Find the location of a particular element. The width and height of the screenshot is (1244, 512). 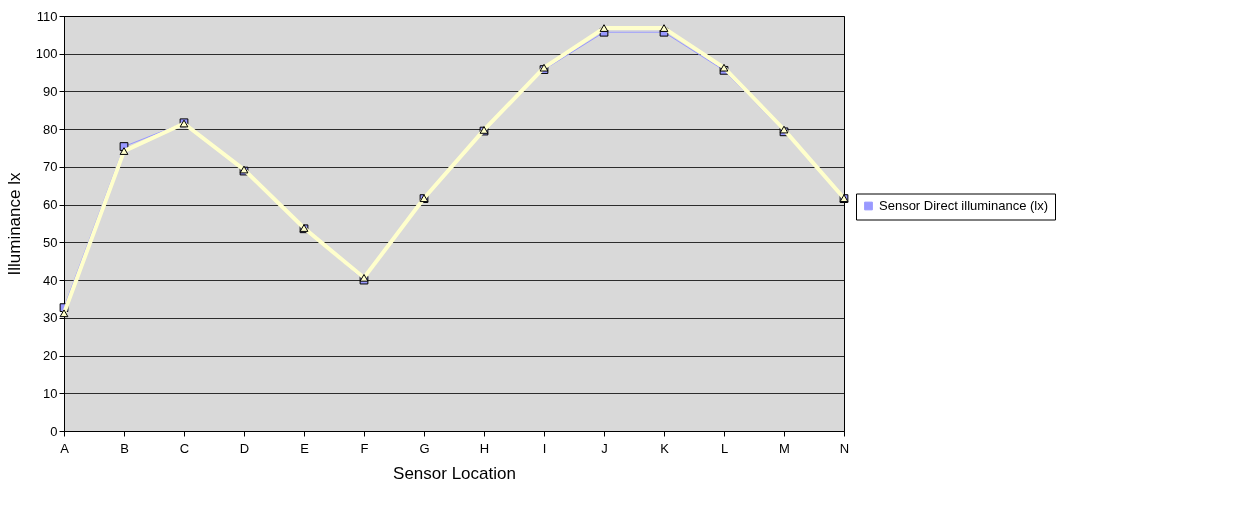

x-tick-label: F is located at coordinates (364, 448).